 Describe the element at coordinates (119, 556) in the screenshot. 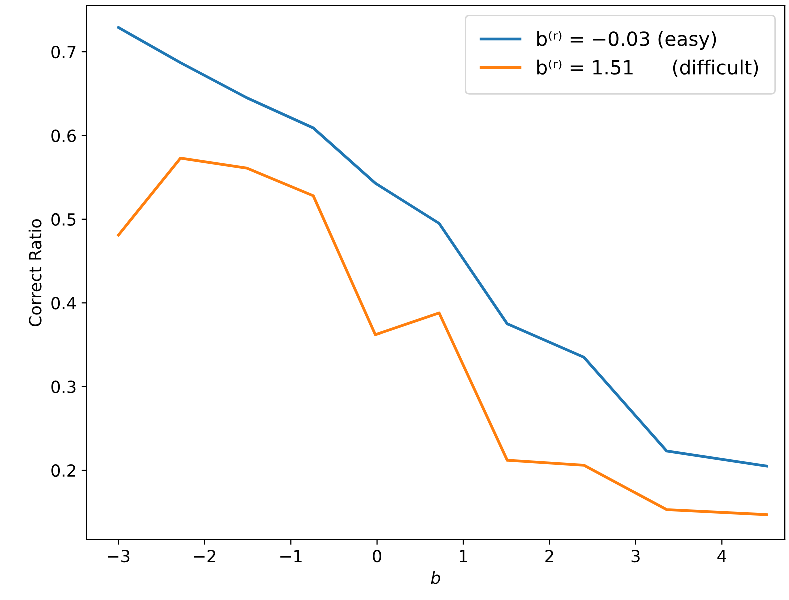

I see `x-tick-label: −3` at that location.